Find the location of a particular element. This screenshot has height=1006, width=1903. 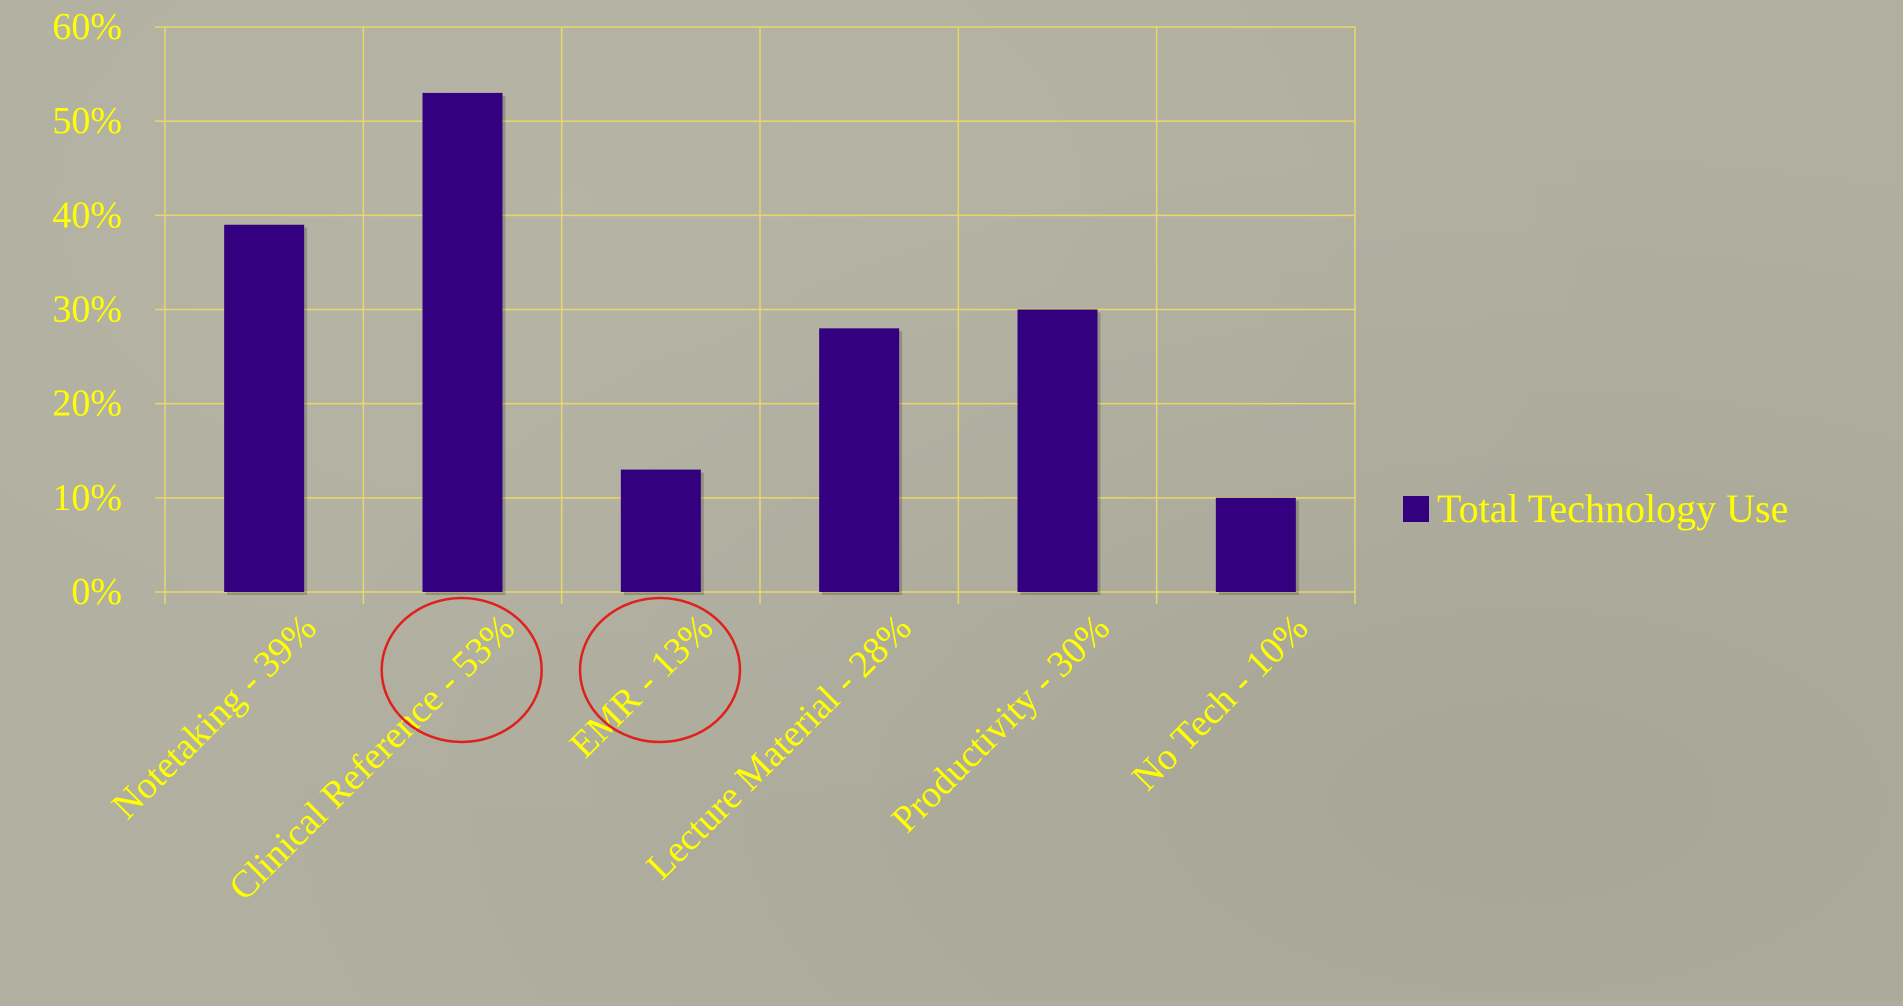

legend-swatch is located at coordinates (1416, 509).